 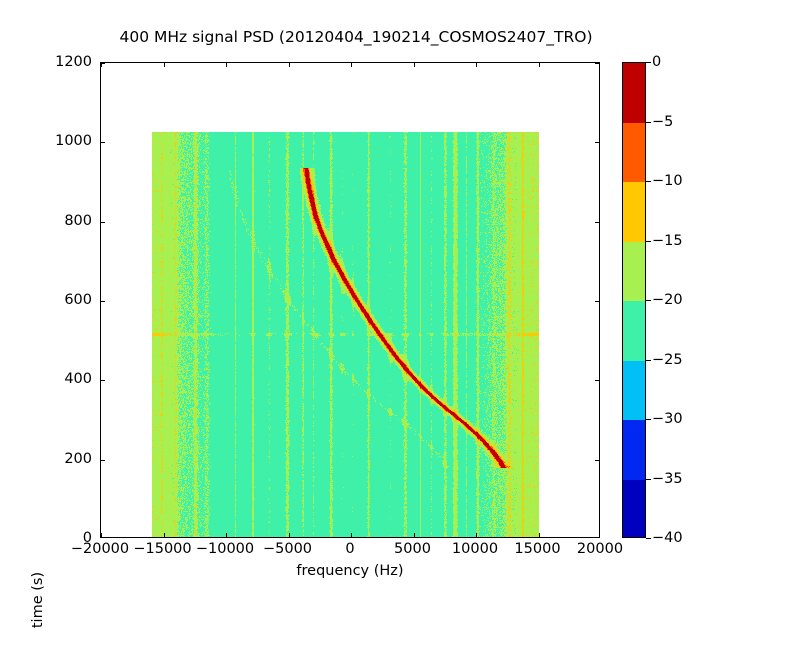 What do you see at coordinates (162, 549) in the screenshot?
I see `x-tick-label: −15000` at bounding box center [162, 549].